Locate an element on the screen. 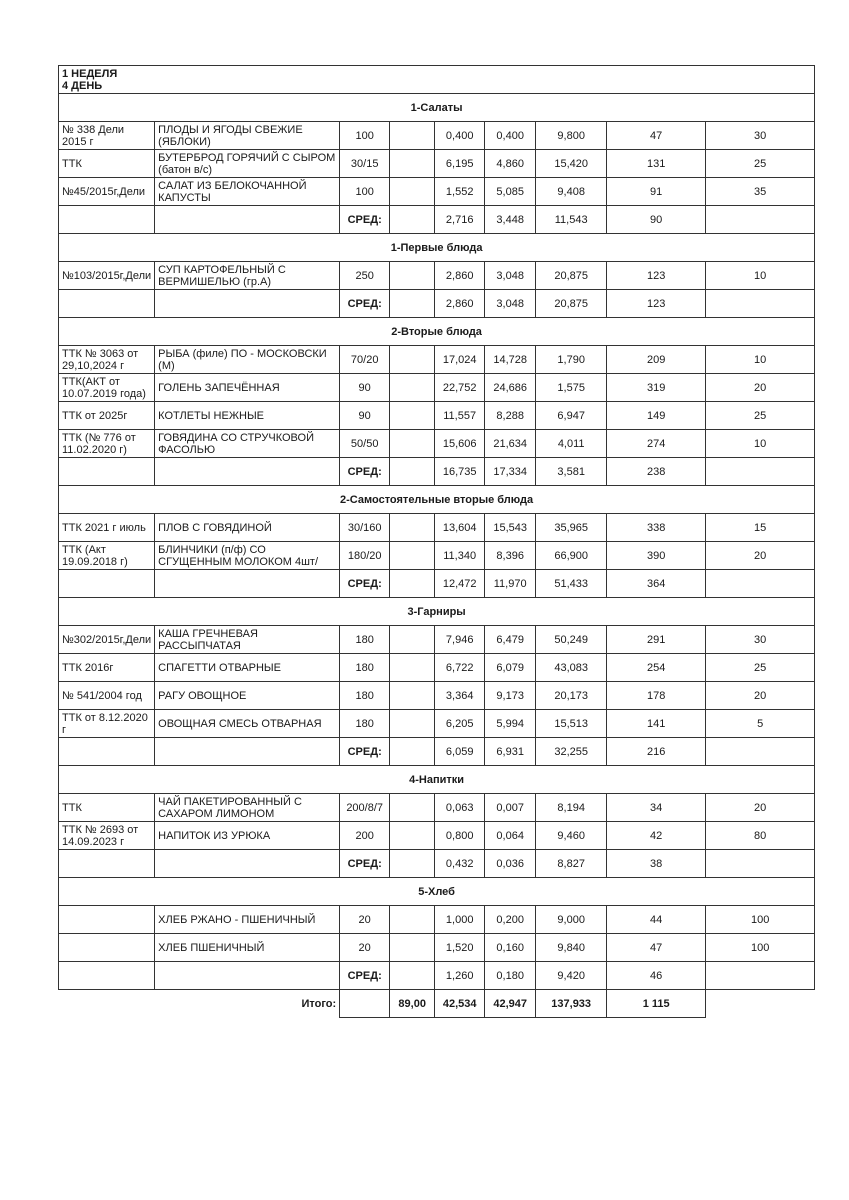  total-price: 89,00 is located at coordinates (412, 1003).